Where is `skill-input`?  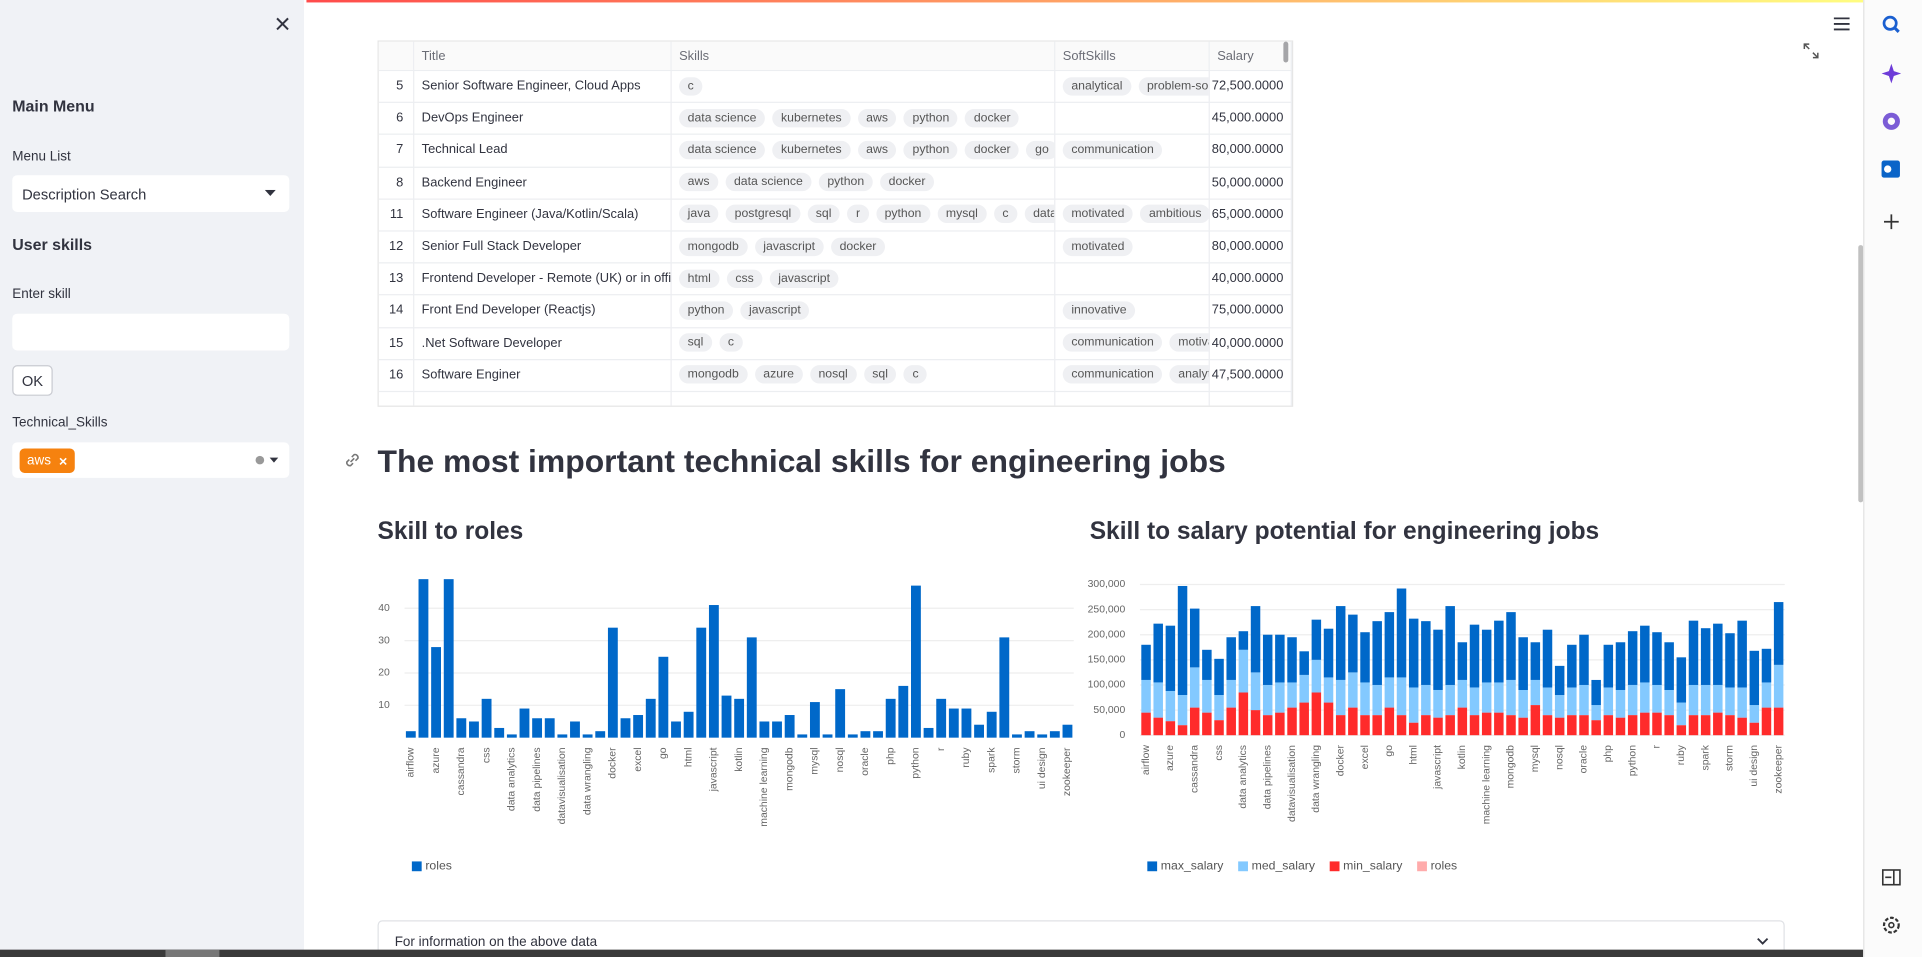 skill-input is located at coordinates (151, 332).